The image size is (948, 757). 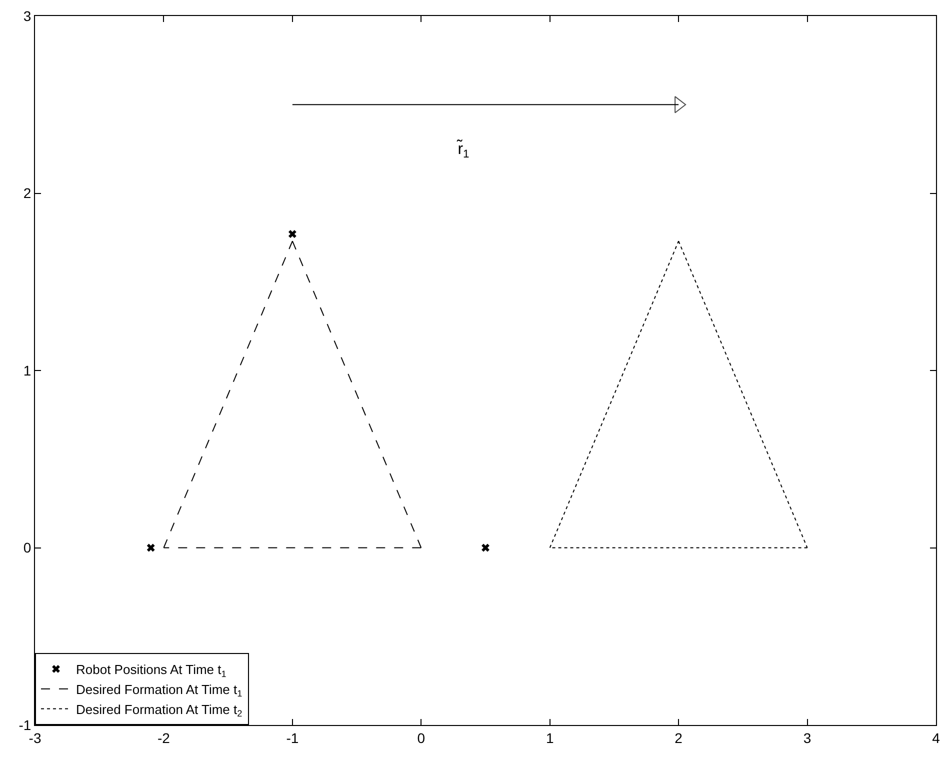 I want to click on x-tick-label: 0, so click(x=421, y=738).